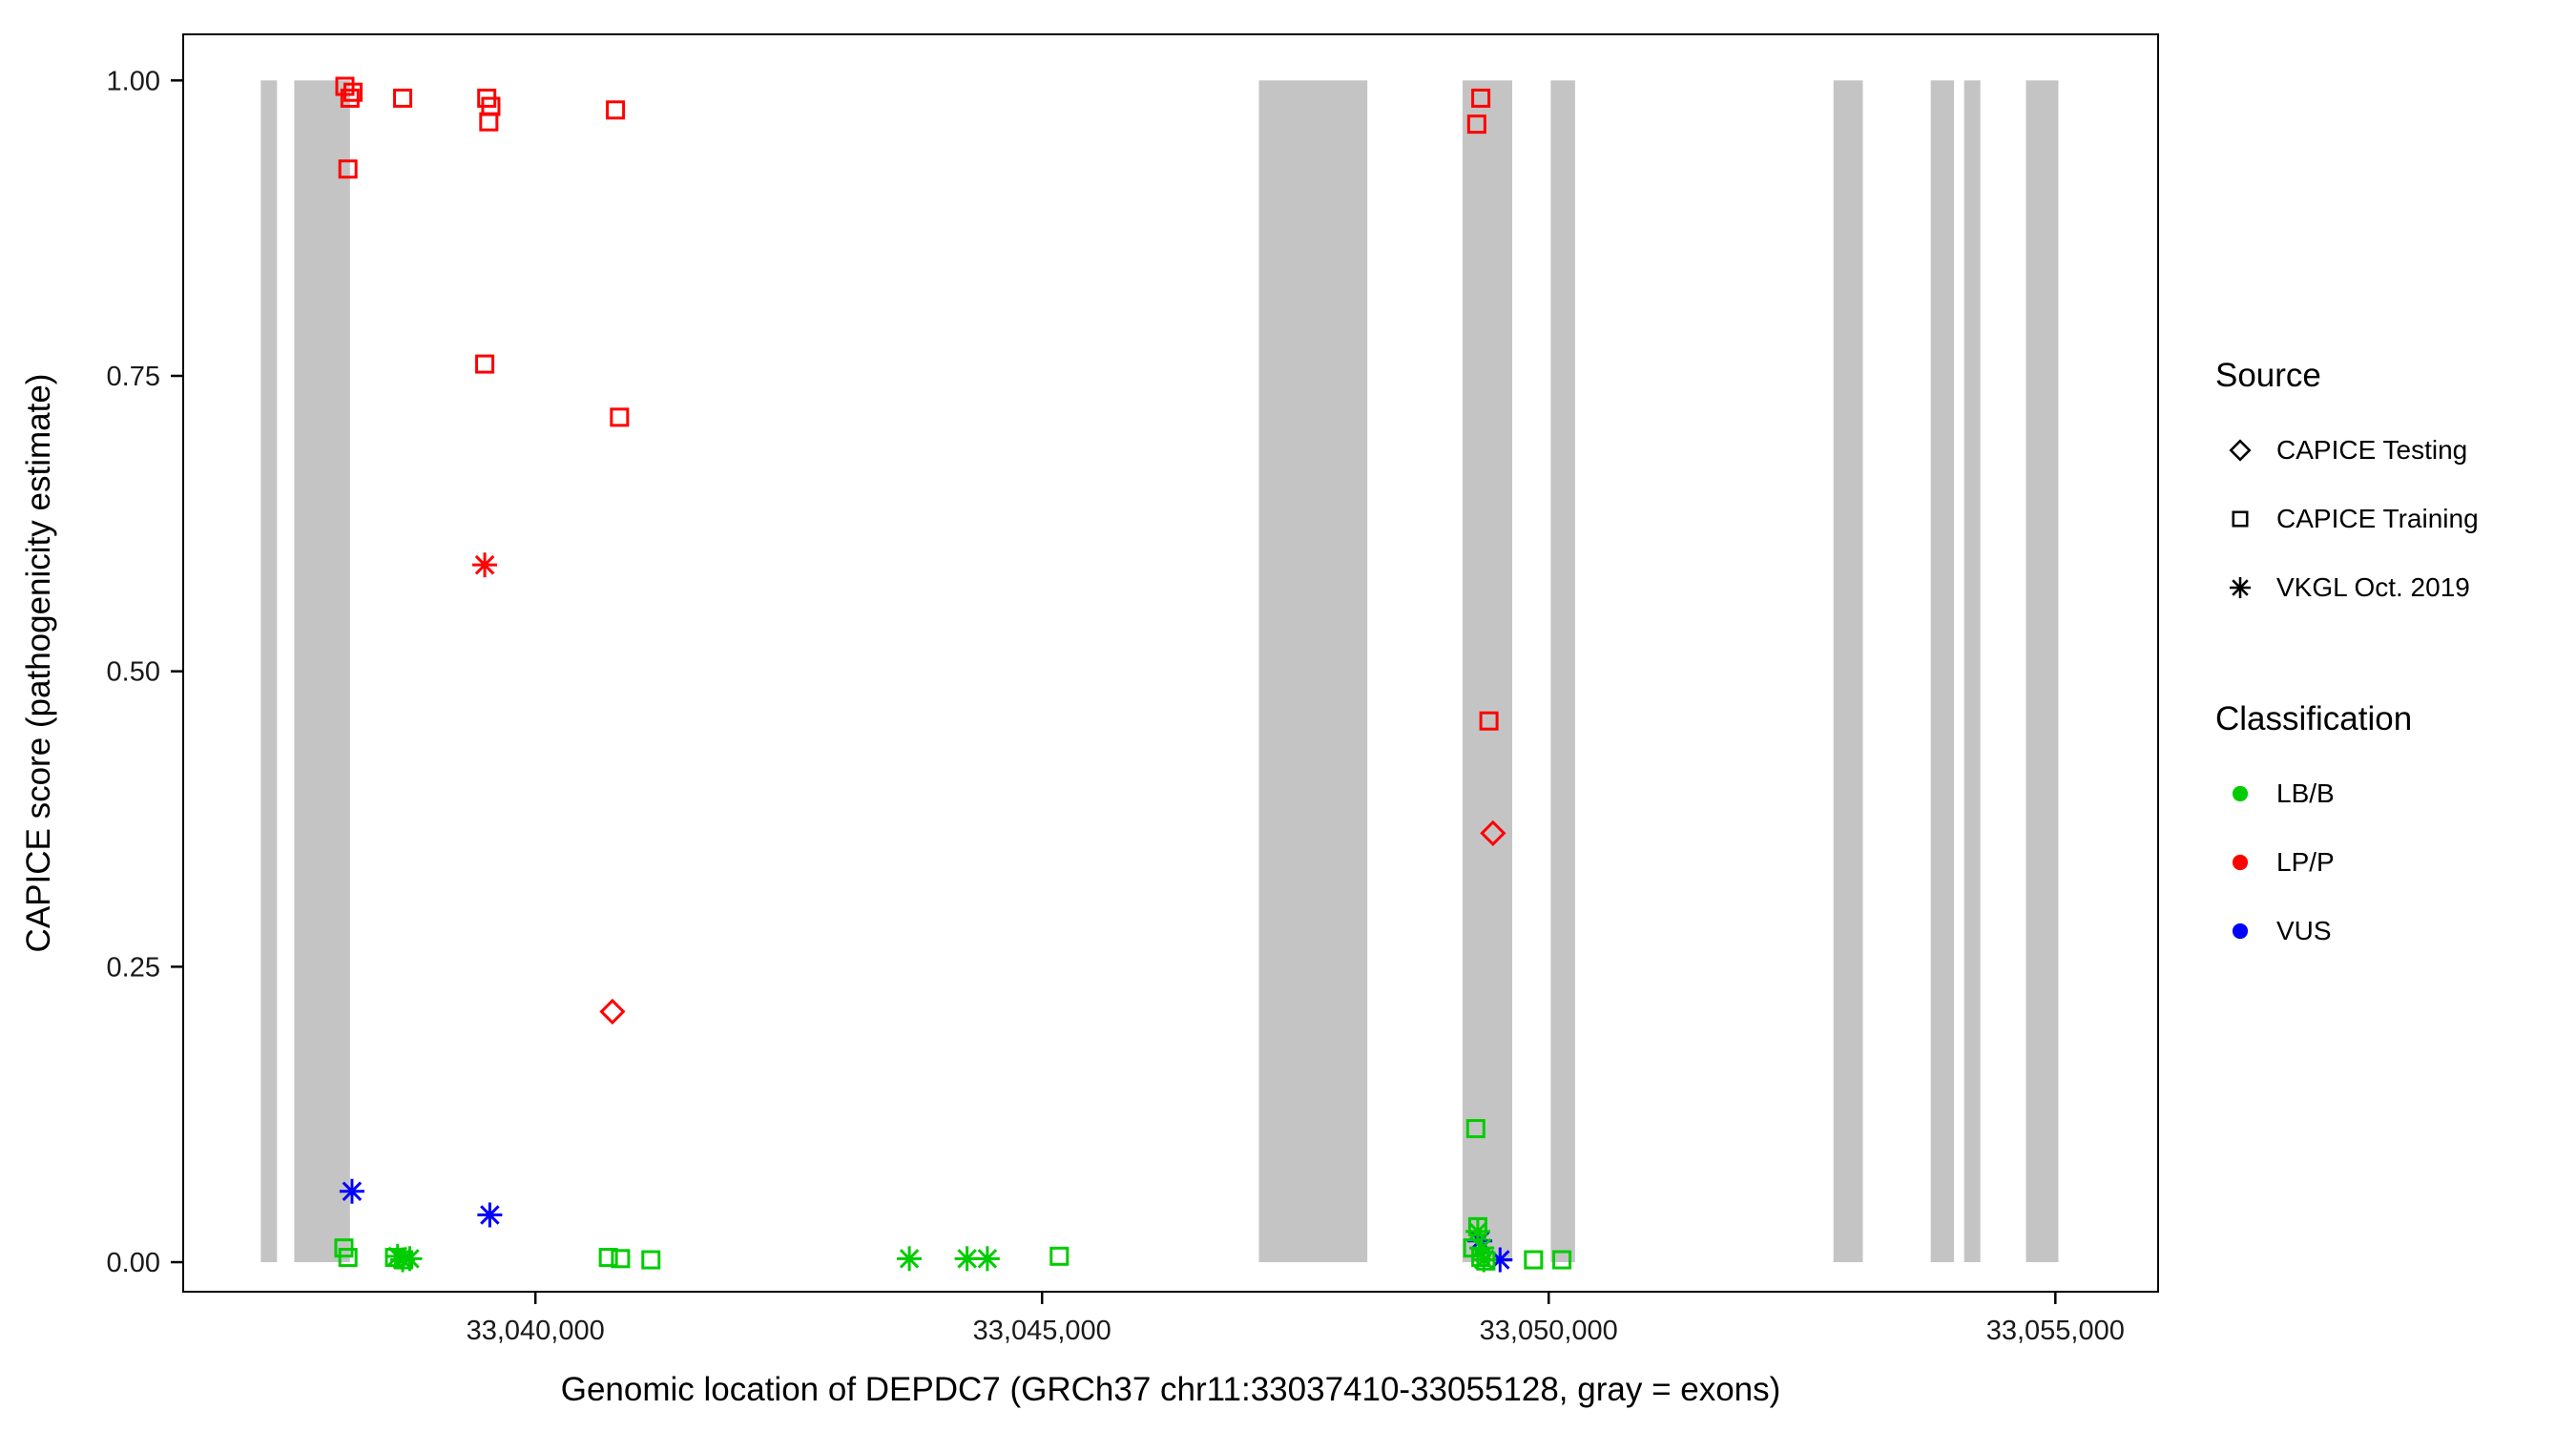  I want to click on legend-group-classification: Classification LB/B LP/P VUS, so click(2393, 831).